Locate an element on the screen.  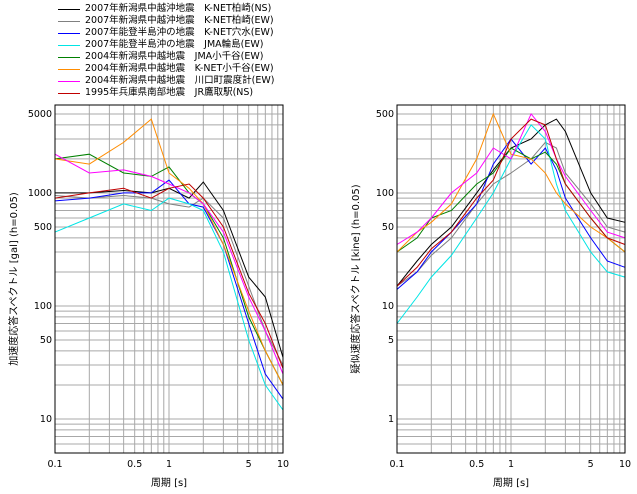
legend-item: 2004年新潟県中越地震 JMA小千谷(EW) is located at coordinates (188, 57).